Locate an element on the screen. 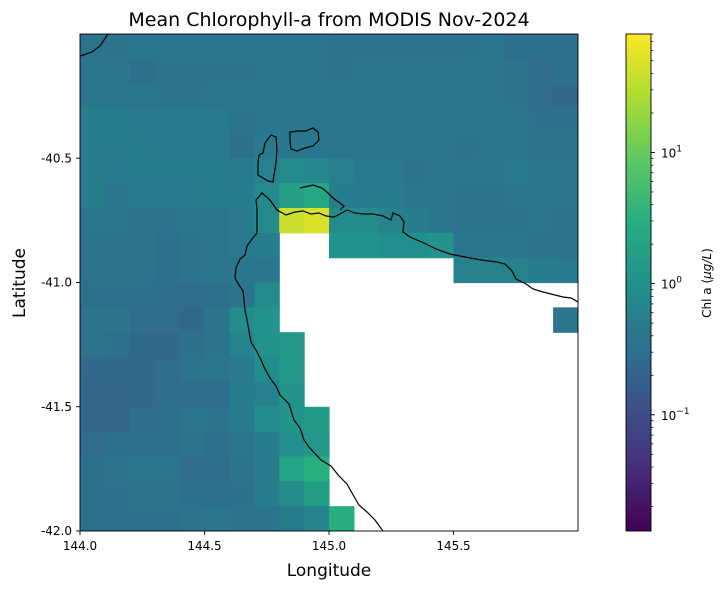  x-axis-label: Longitude is located at coordinates (329, 571).